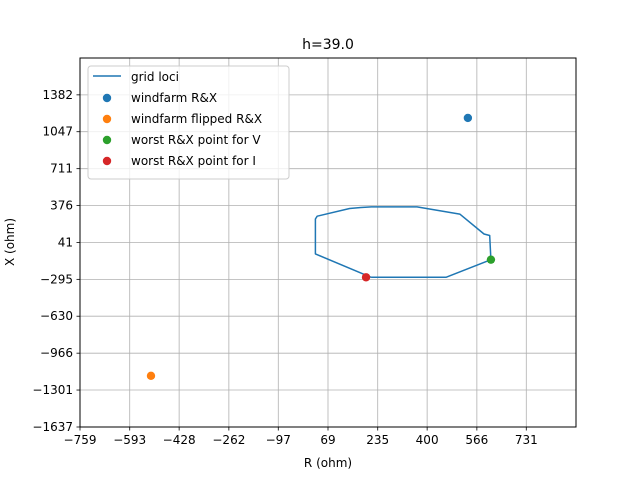 This screenshot has width=640, height=484. What do you see at coordinates (328, 463) in the screenshot?
I see `x-axis-label: R (ohm)` at bounding box center [328, 463].